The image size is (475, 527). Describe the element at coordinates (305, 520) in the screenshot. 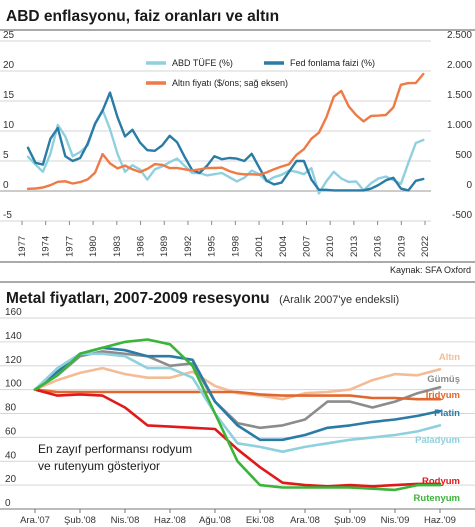

I see `chart2-x-tick-label: Ara.'08` at that location.